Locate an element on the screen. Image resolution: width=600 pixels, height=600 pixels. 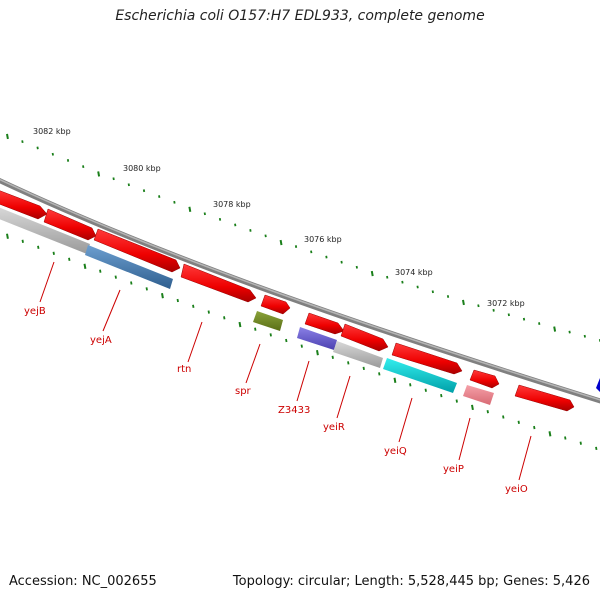
ruler-label: 3072 kbp is located at coordinates (506, 303).